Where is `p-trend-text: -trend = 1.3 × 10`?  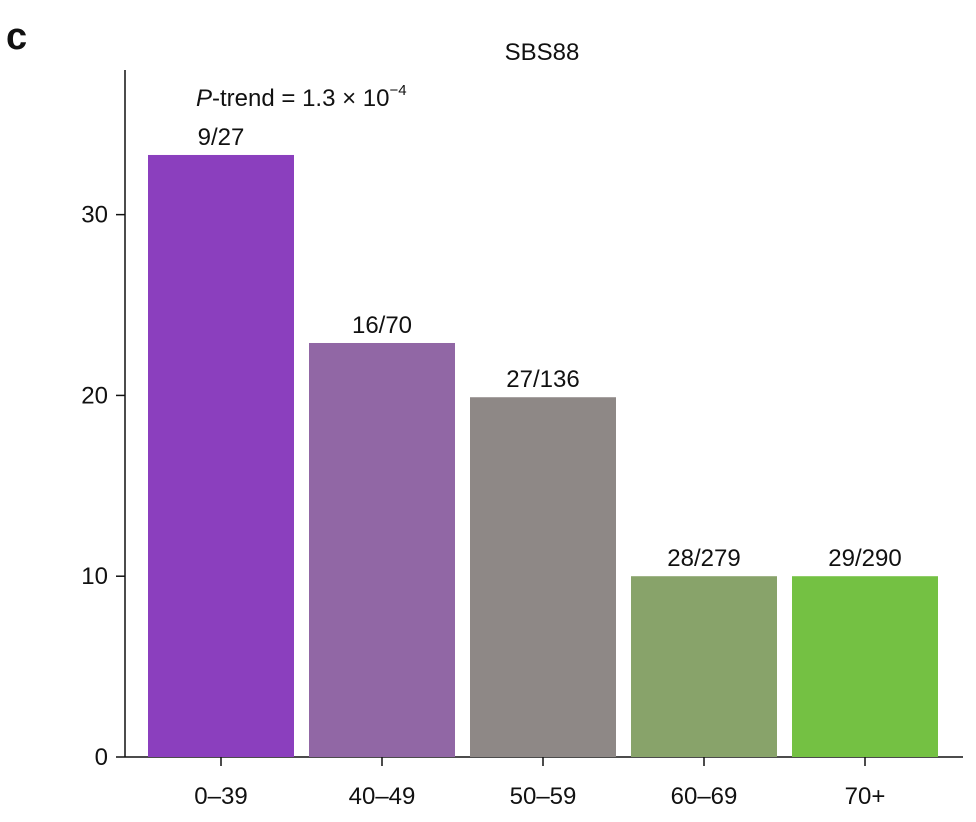
p-trend-text: -trend = 1.3 × 10 is located at coordinates (300, 98).